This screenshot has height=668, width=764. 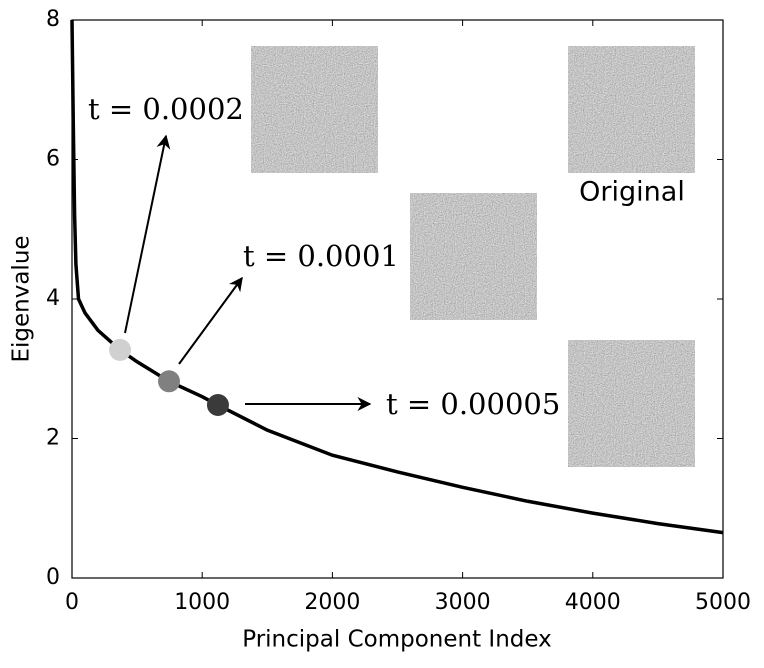 What do you see at coordinates (166, 109) in the screenshot?
I see `annotation: t = 0.0002` at bounding box center [166, 109].